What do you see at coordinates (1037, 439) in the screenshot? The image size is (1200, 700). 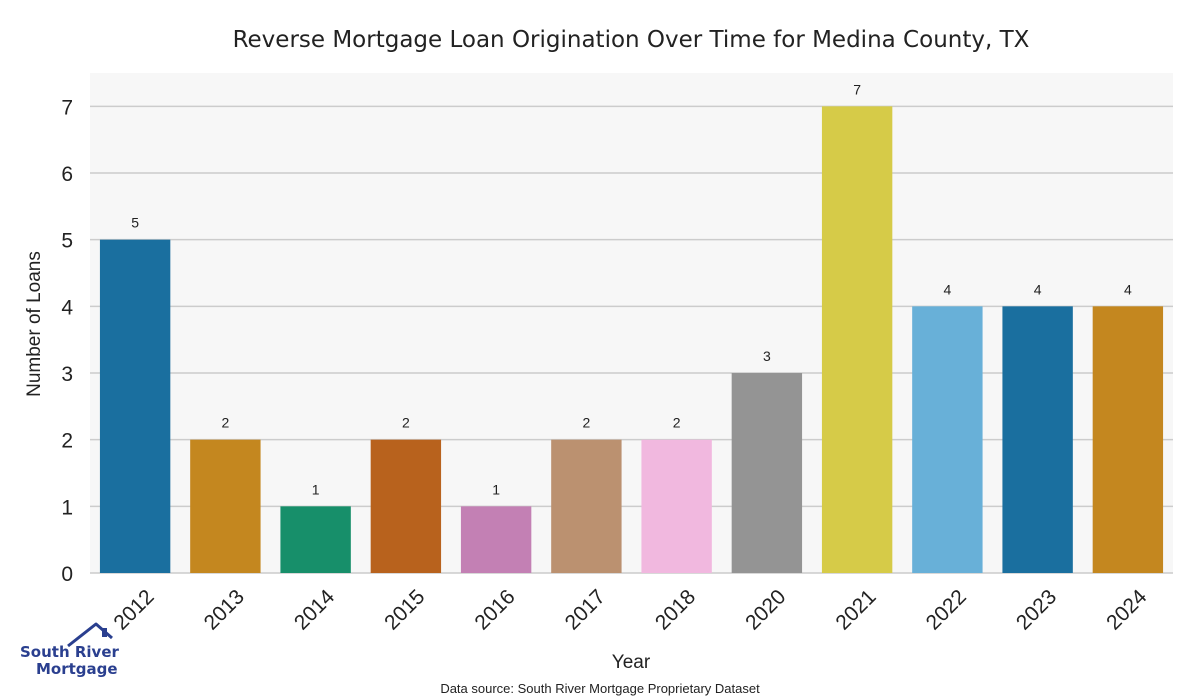 I see `bar-2023` at bounding box center [1037, 439].